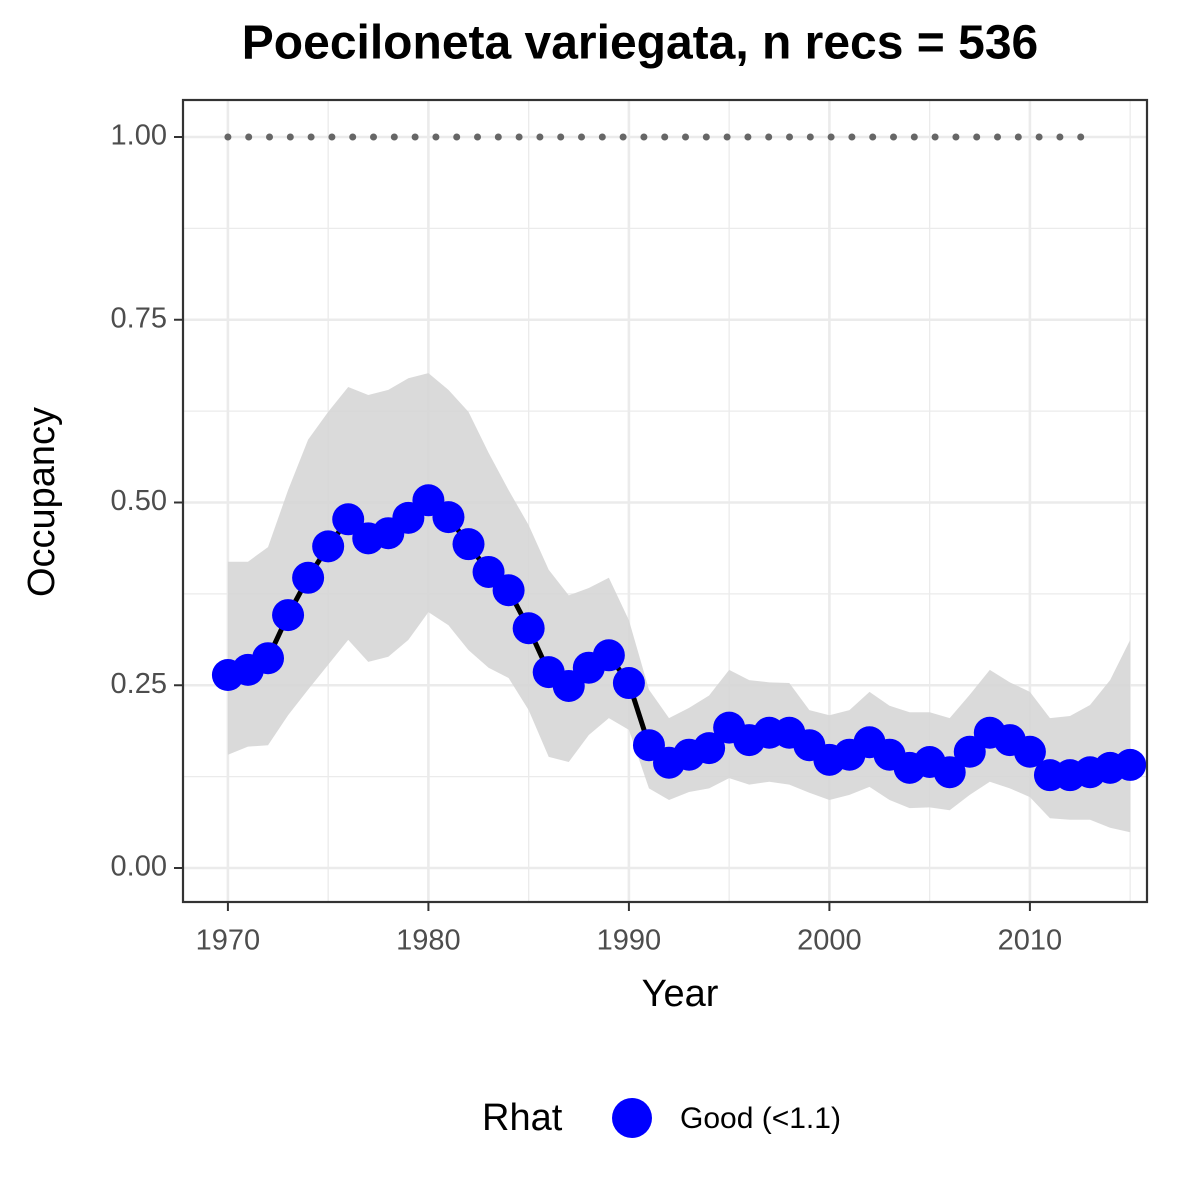 The width and height of the screenshot is (1200, 1200). Describe the element at coordinates (428, 941) in the screenshot. I see `x-tick-label: 1980` at that location.